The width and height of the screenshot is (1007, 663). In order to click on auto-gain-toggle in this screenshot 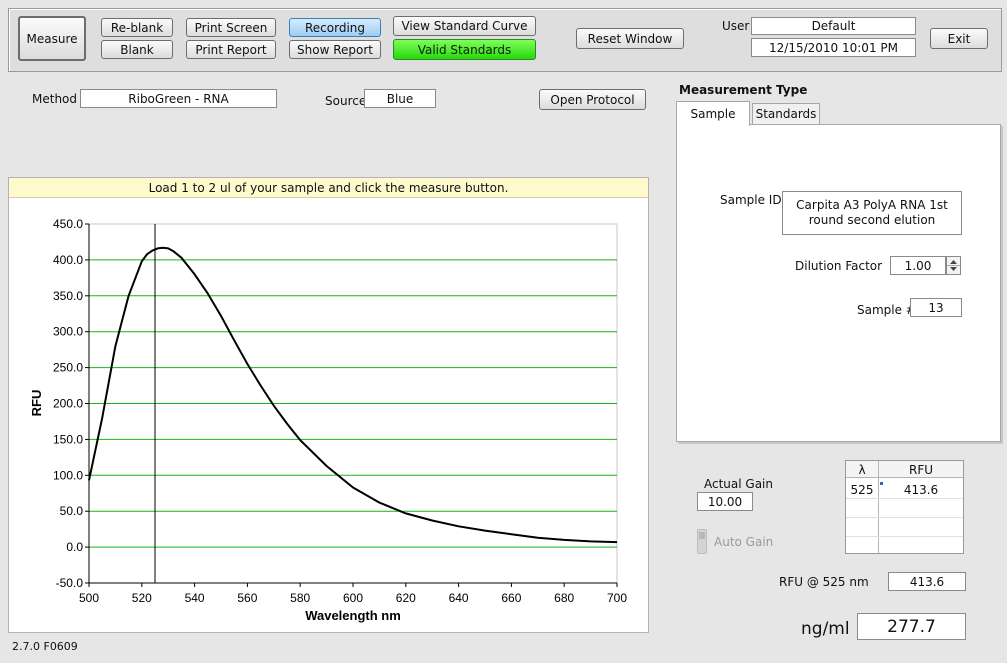, I will do `click(702, 541)`.